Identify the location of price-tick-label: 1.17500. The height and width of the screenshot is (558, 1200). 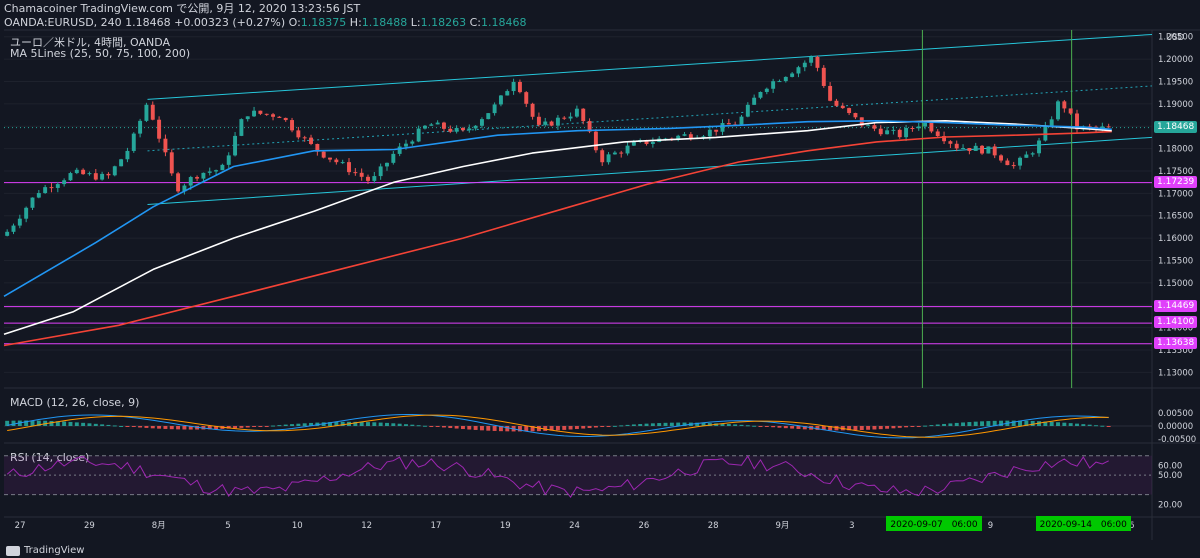
(1175, 172).